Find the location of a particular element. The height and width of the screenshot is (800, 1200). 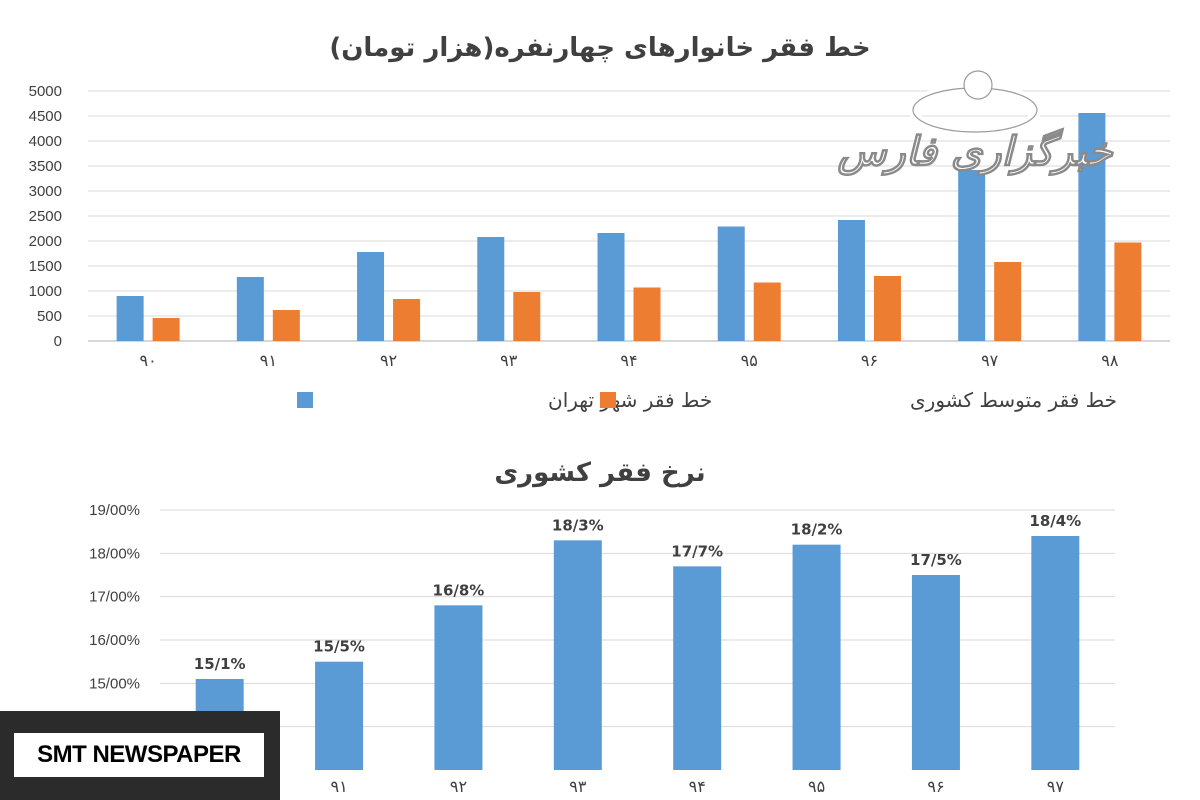

y-tick-label: 2000 is located at coordinates (45, 241).